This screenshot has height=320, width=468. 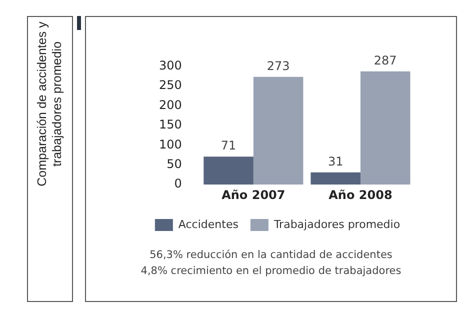 I want to click on legend-label: Trabajadores promedio, so click(x=336, y=224).